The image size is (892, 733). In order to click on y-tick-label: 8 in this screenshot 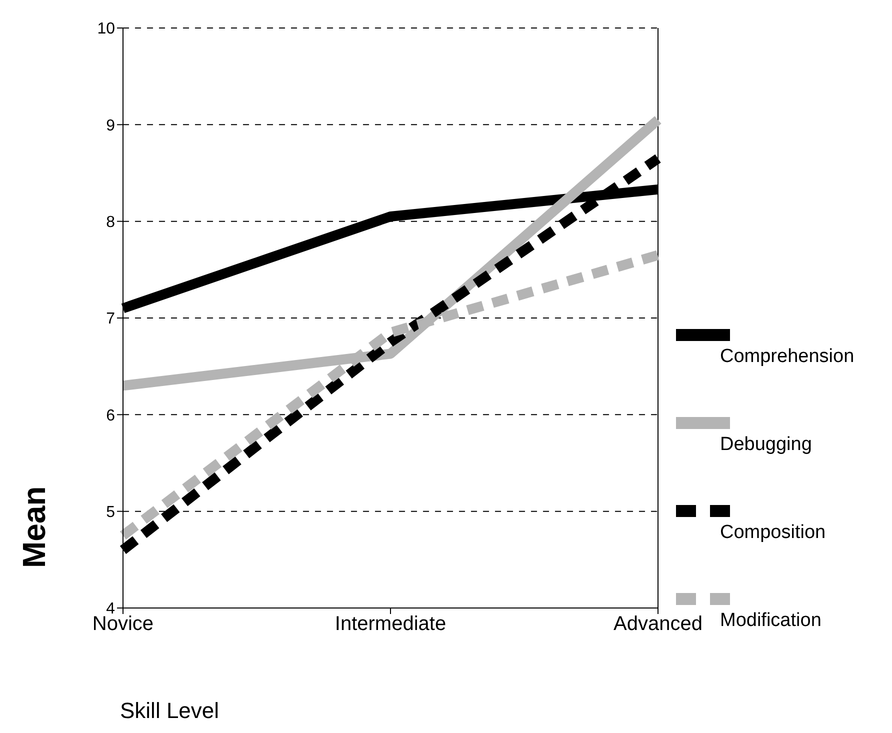, I will do `click(111, 223)`.